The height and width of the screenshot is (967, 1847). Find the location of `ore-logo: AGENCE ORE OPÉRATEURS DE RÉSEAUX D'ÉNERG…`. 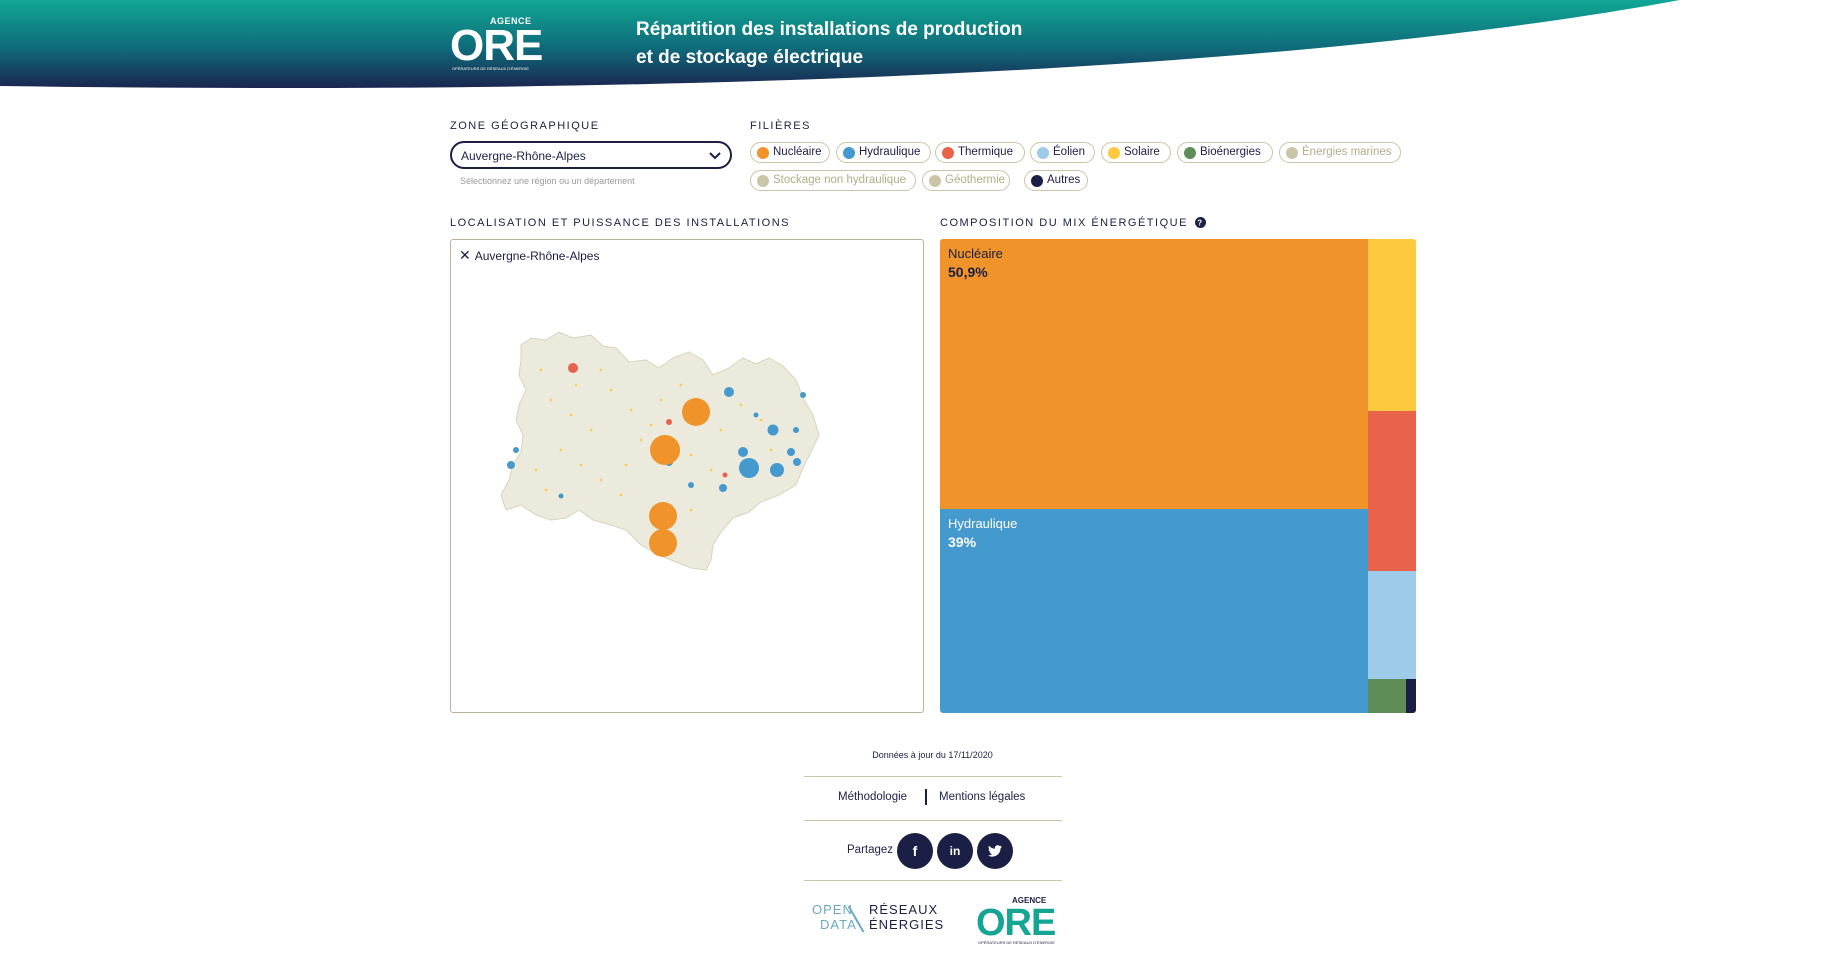

ore-logo: AGENCE ORE OPÉRATEURS DE RÉSEAUX D'ÉNERG… is located at coordinates (496, 42).